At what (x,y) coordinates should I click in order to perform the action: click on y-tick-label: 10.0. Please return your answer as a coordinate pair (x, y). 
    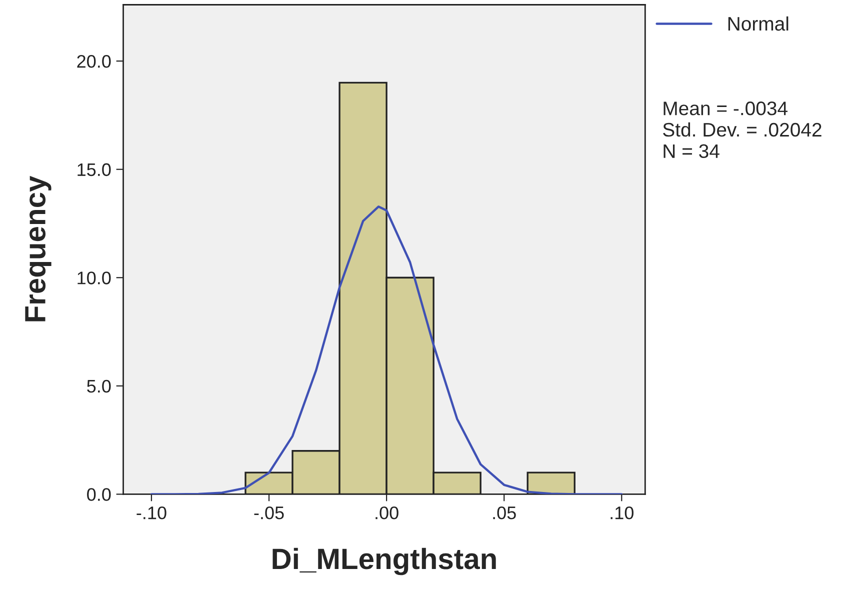
    Looking at the image, I should click on (94, 278).